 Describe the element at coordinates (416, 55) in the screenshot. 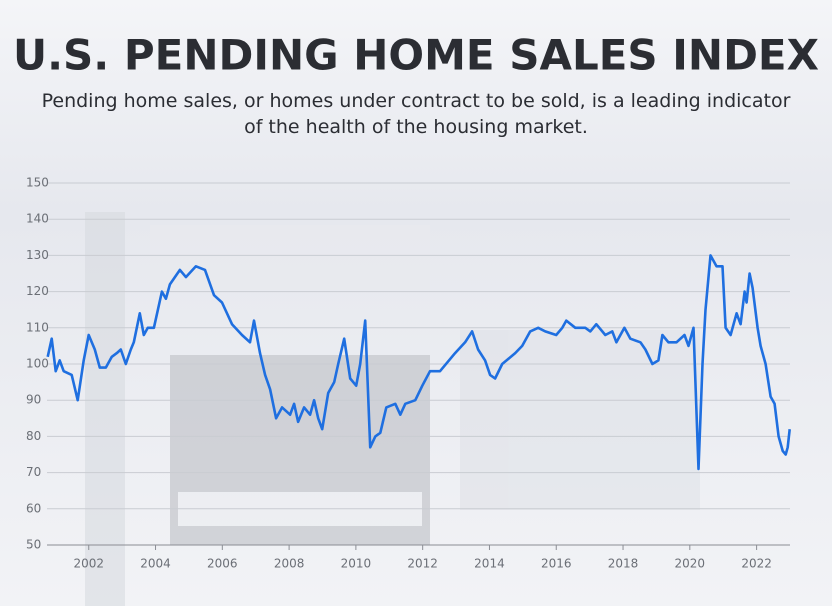

I see `chart-title: U.S. PENDING HOME SALES INDEX` at that location.